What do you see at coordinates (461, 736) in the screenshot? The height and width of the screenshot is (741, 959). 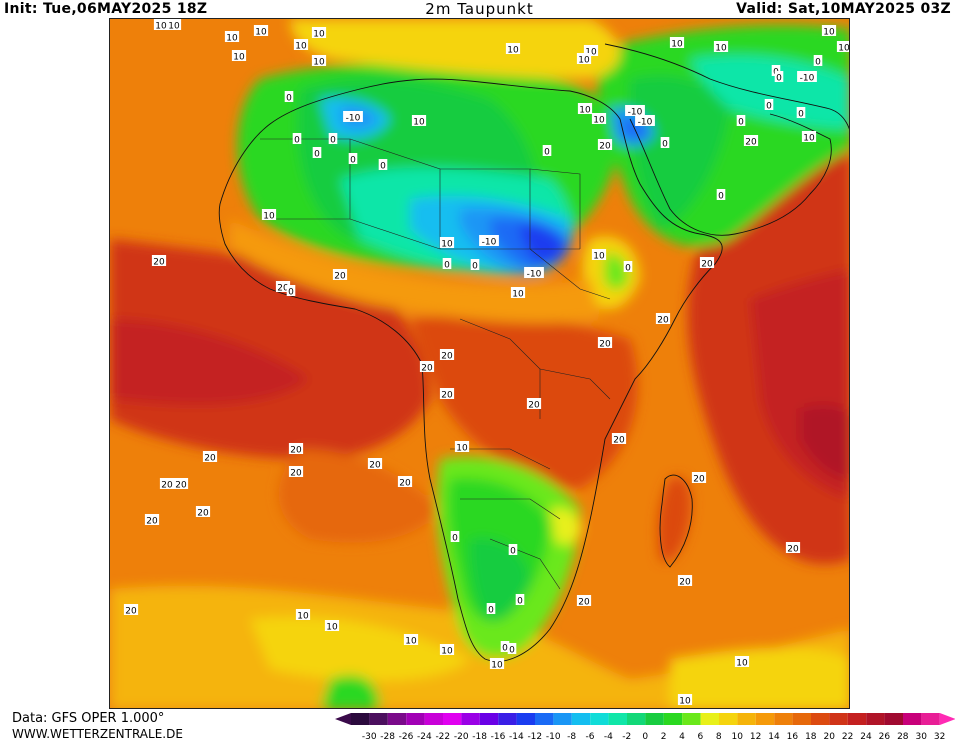 I see `legend-tick-label: -20` at bounding box center [461, 736].